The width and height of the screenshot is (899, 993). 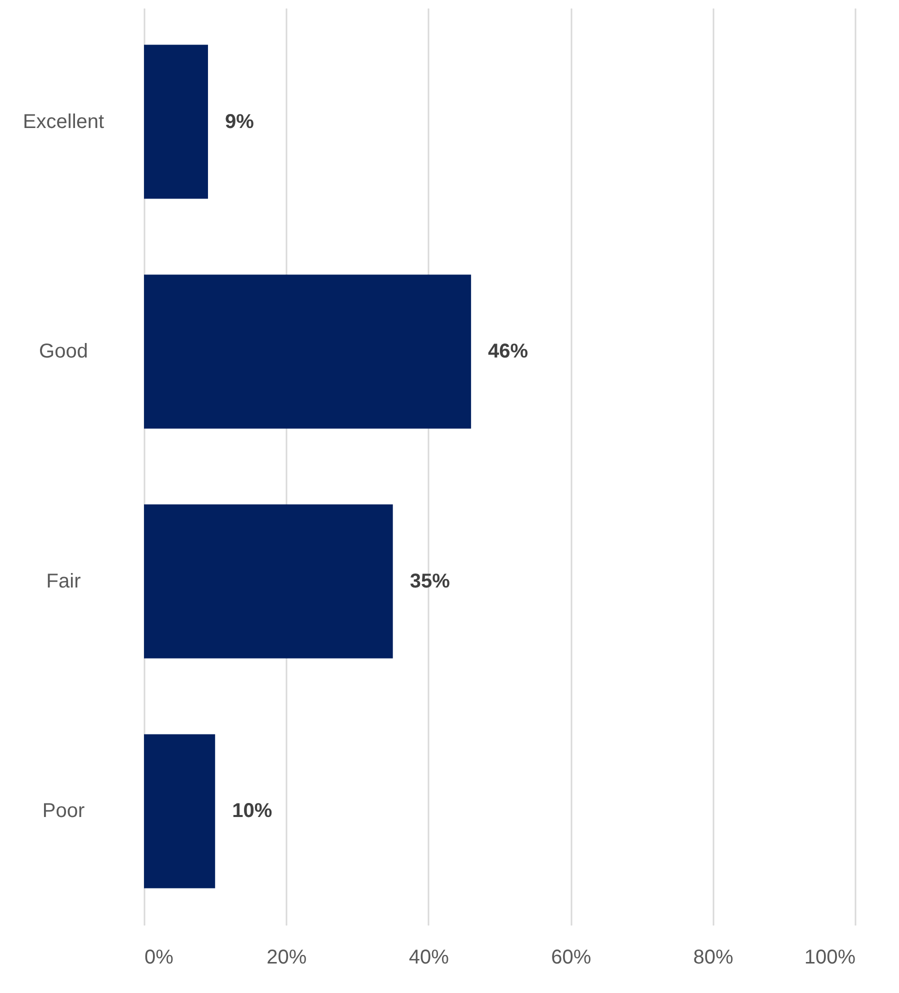 What do you see at coordinates (571, 957) in the screenshot?
I see `x-tick-label: 60%` at bounding box center [571, 957].